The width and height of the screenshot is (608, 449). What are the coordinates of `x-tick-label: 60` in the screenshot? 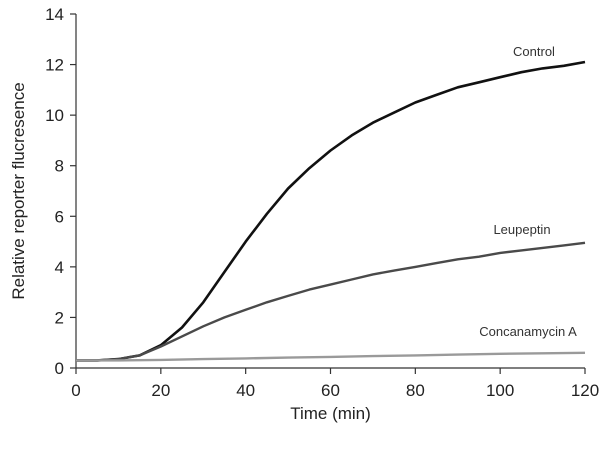 It's located at (330, 390).